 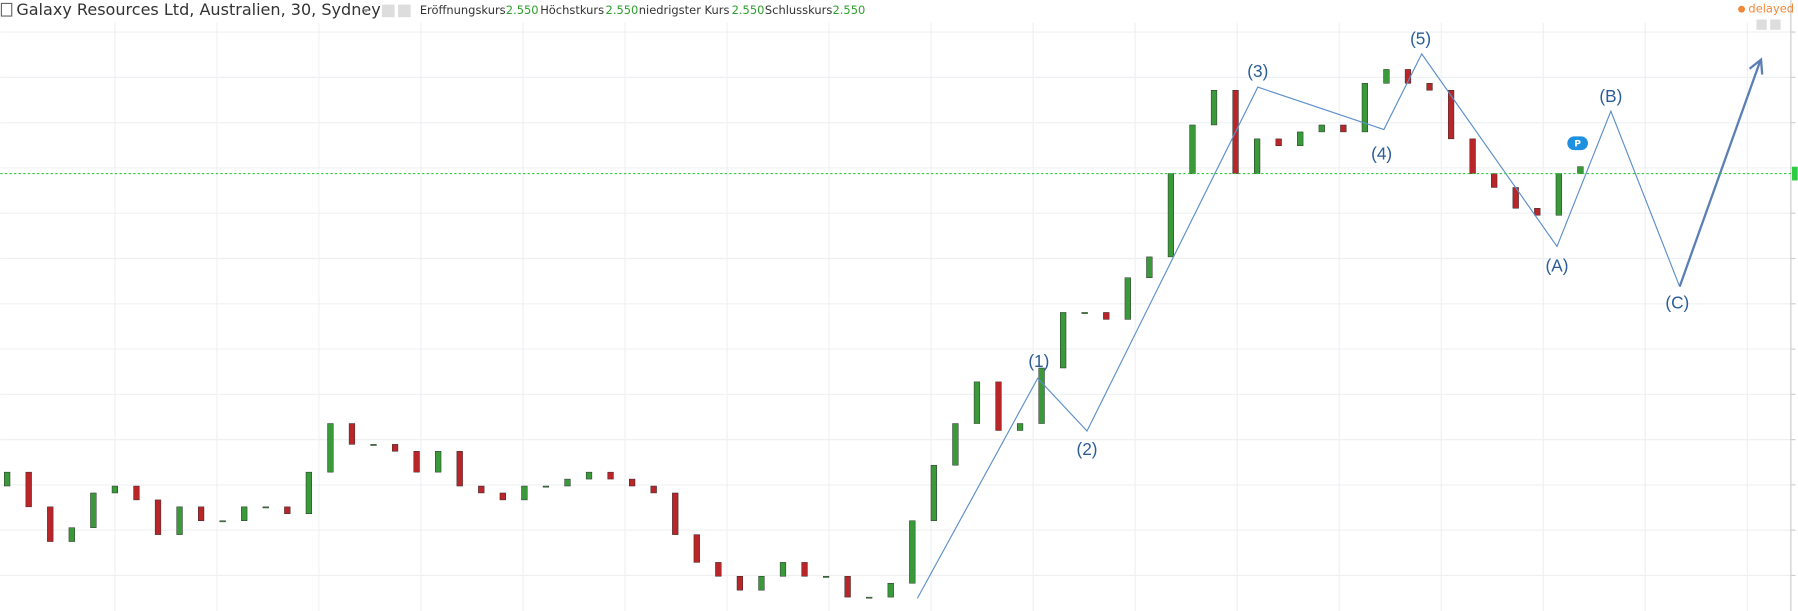 What do you see at coordinates (6, 9) in the screenshot?
I see `icon-box` at bounding box center [6, 9].